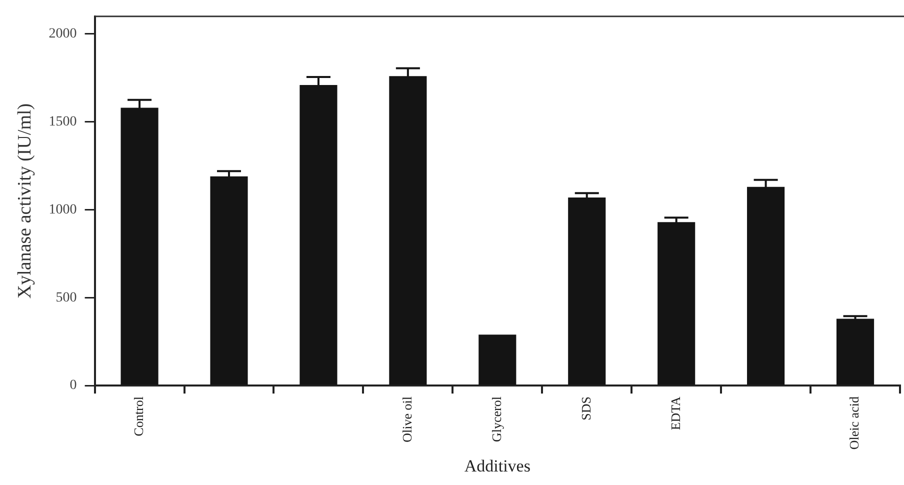 Image resolution: width=904 pixels, height=485 pixels. Describe the element at coordinates (406, 419) in the screenshot. I see `x-tick-label: Olive oil` at that location.